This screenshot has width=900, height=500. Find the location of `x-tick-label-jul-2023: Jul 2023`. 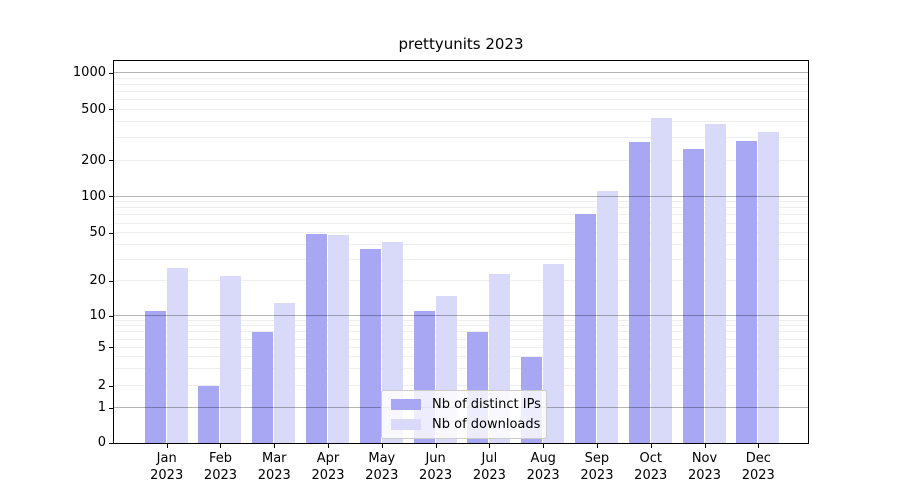

x-tick-label-jul-2023: Jul 2023 is located at coordinates (489, 467).